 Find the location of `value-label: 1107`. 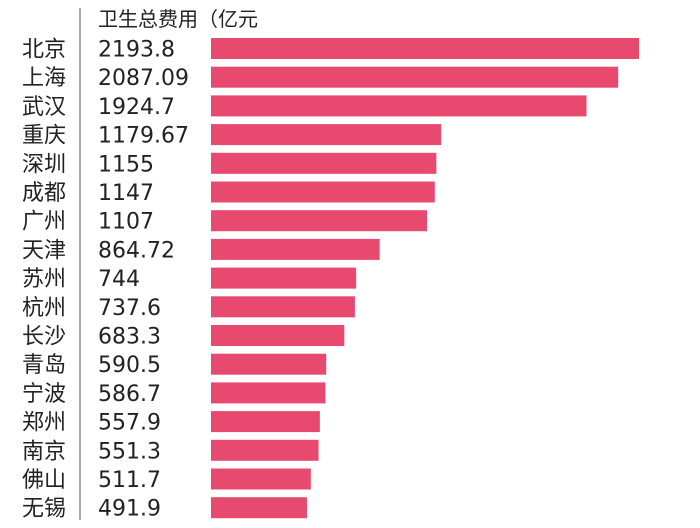

value-label: 1107 is located at coordinates (126, 222).